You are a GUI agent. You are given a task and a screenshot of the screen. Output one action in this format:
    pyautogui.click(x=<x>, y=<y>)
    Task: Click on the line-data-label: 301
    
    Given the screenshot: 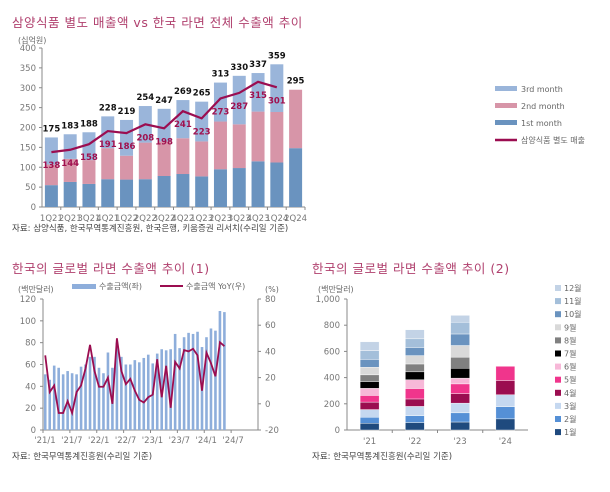 What is the action you would take?
    pyautogui.click(x=277, y=101)
    